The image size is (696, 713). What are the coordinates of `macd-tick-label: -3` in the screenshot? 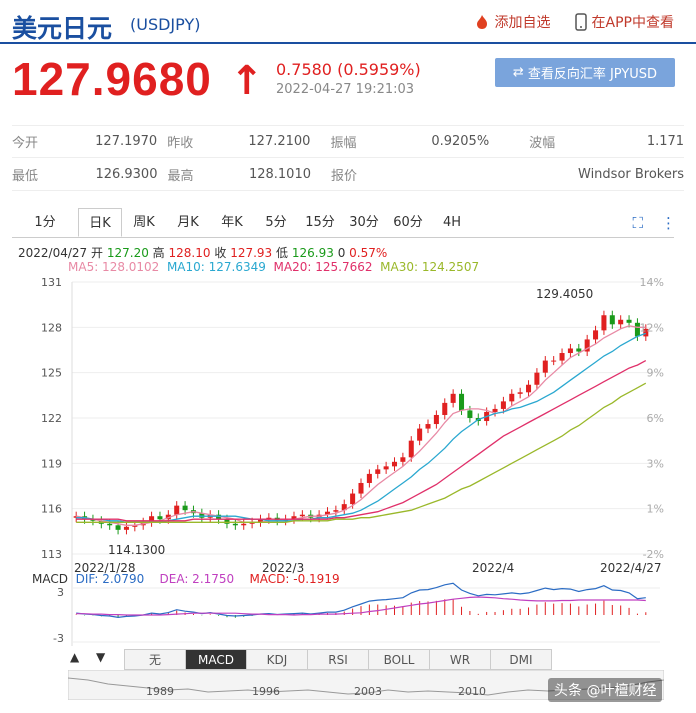 It's located at (58, 638).